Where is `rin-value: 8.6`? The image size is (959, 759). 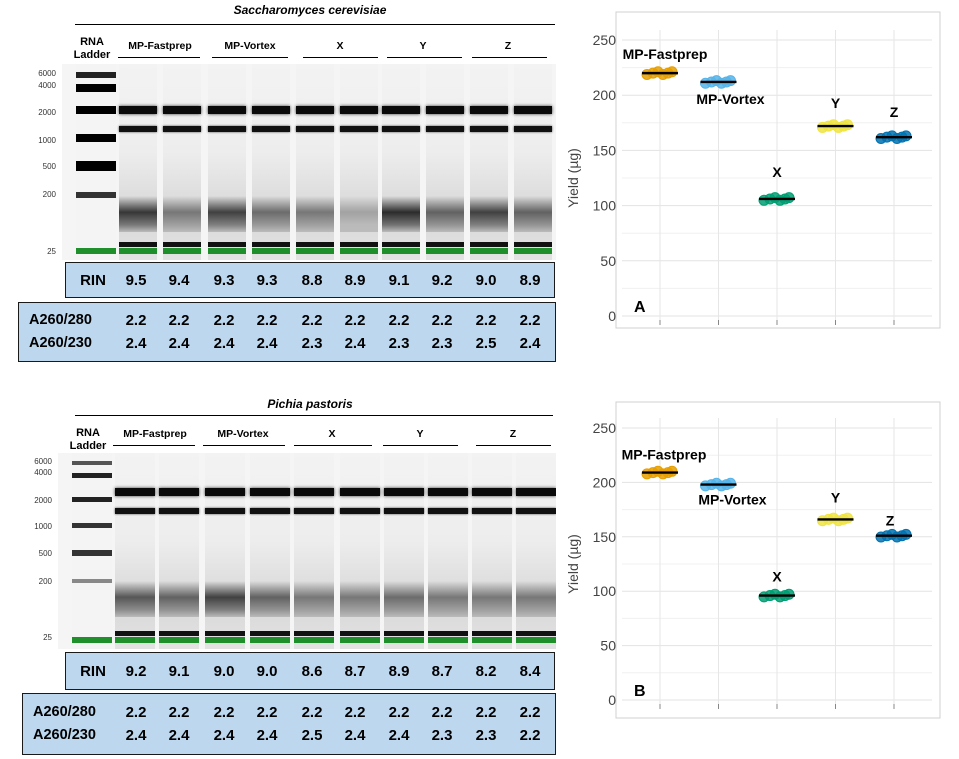
rin-value: 8.6 is located at coordinates (312, 671).